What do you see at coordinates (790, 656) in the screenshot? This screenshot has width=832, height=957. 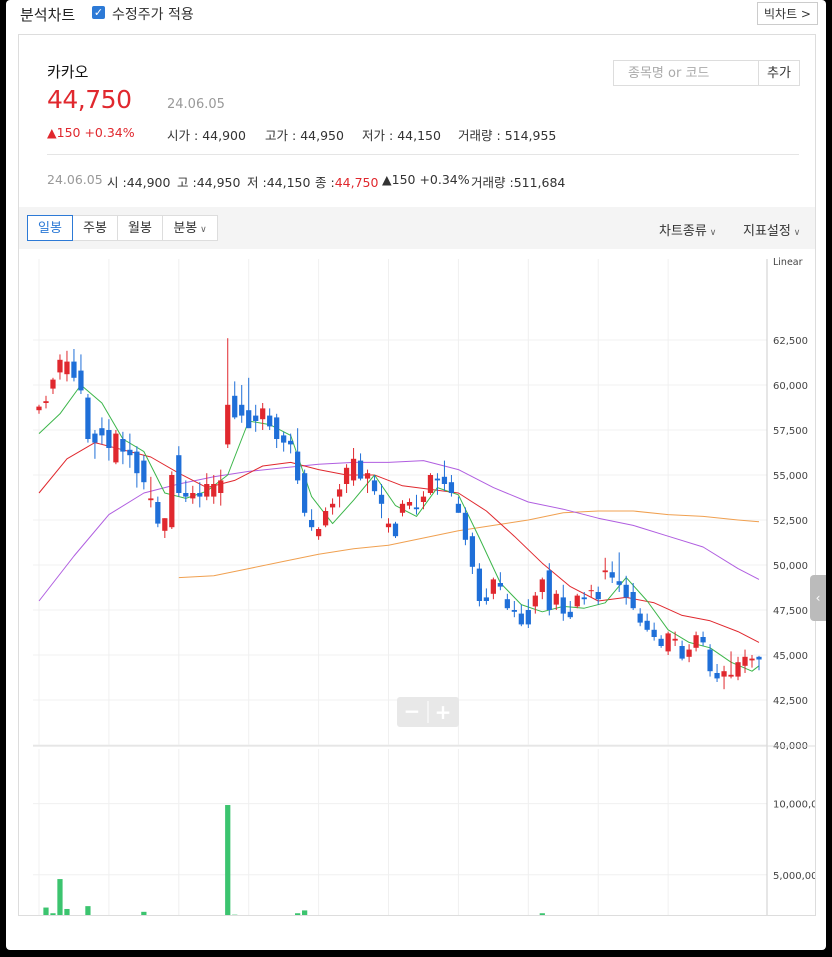 I see `price-tick-label: 45,000` at bounding box center [790, 656].